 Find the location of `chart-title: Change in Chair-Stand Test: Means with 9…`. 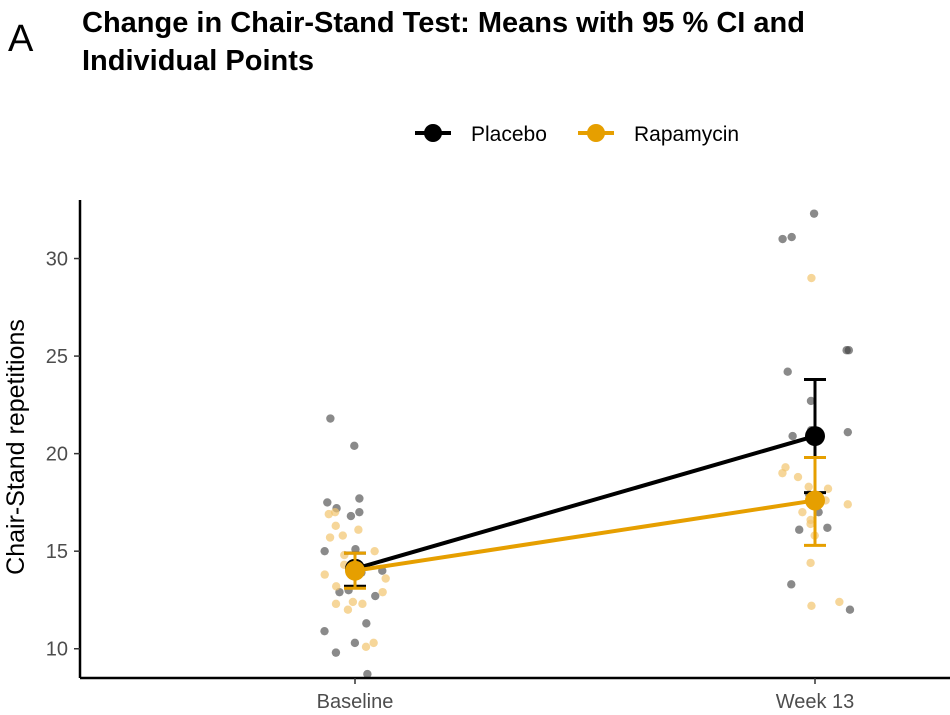

chart-title: Change in Chair-Stand Test: Means with 9… is located at coordinates (443, 42).